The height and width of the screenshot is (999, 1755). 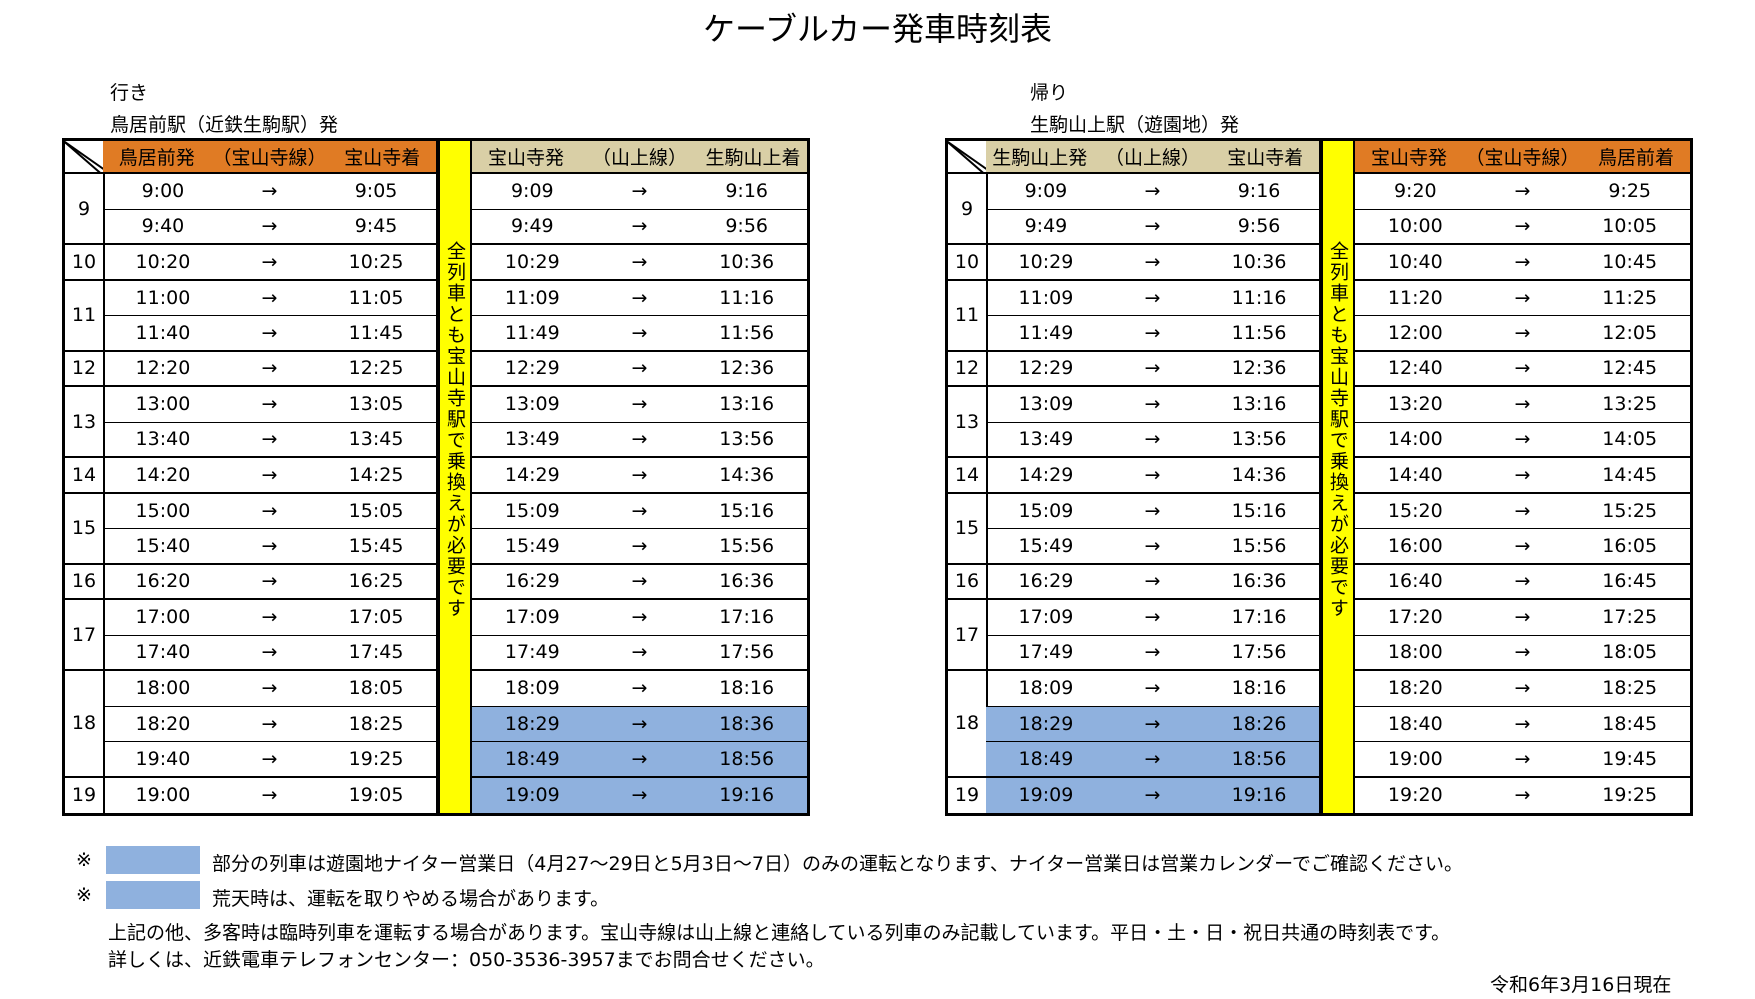 I want to click on table-row: 12:29 → 12:36, so click(x=639, y=369).